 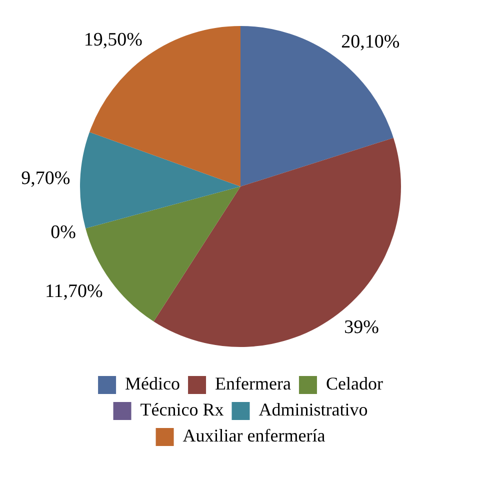 I want to click on data-label: 19,50%, so click(x=113, y=39).